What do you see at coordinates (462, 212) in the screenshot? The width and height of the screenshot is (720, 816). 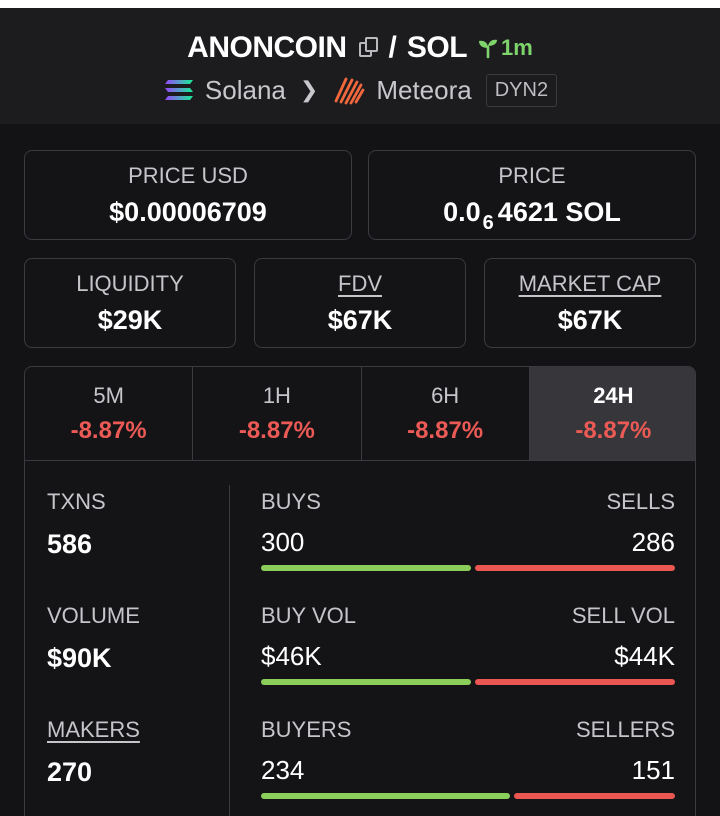 I see `price-native-prefix: 0.0` at bounding box center [462, 212].